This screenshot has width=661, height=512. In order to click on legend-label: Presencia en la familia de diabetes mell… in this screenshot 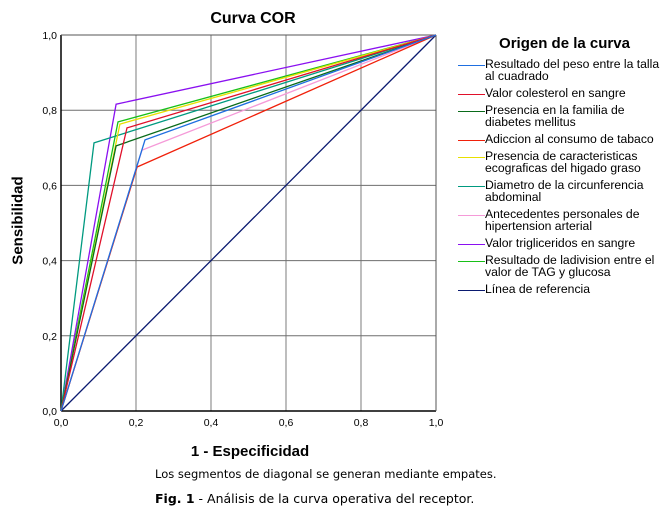, I will do `click(555, 116)`.